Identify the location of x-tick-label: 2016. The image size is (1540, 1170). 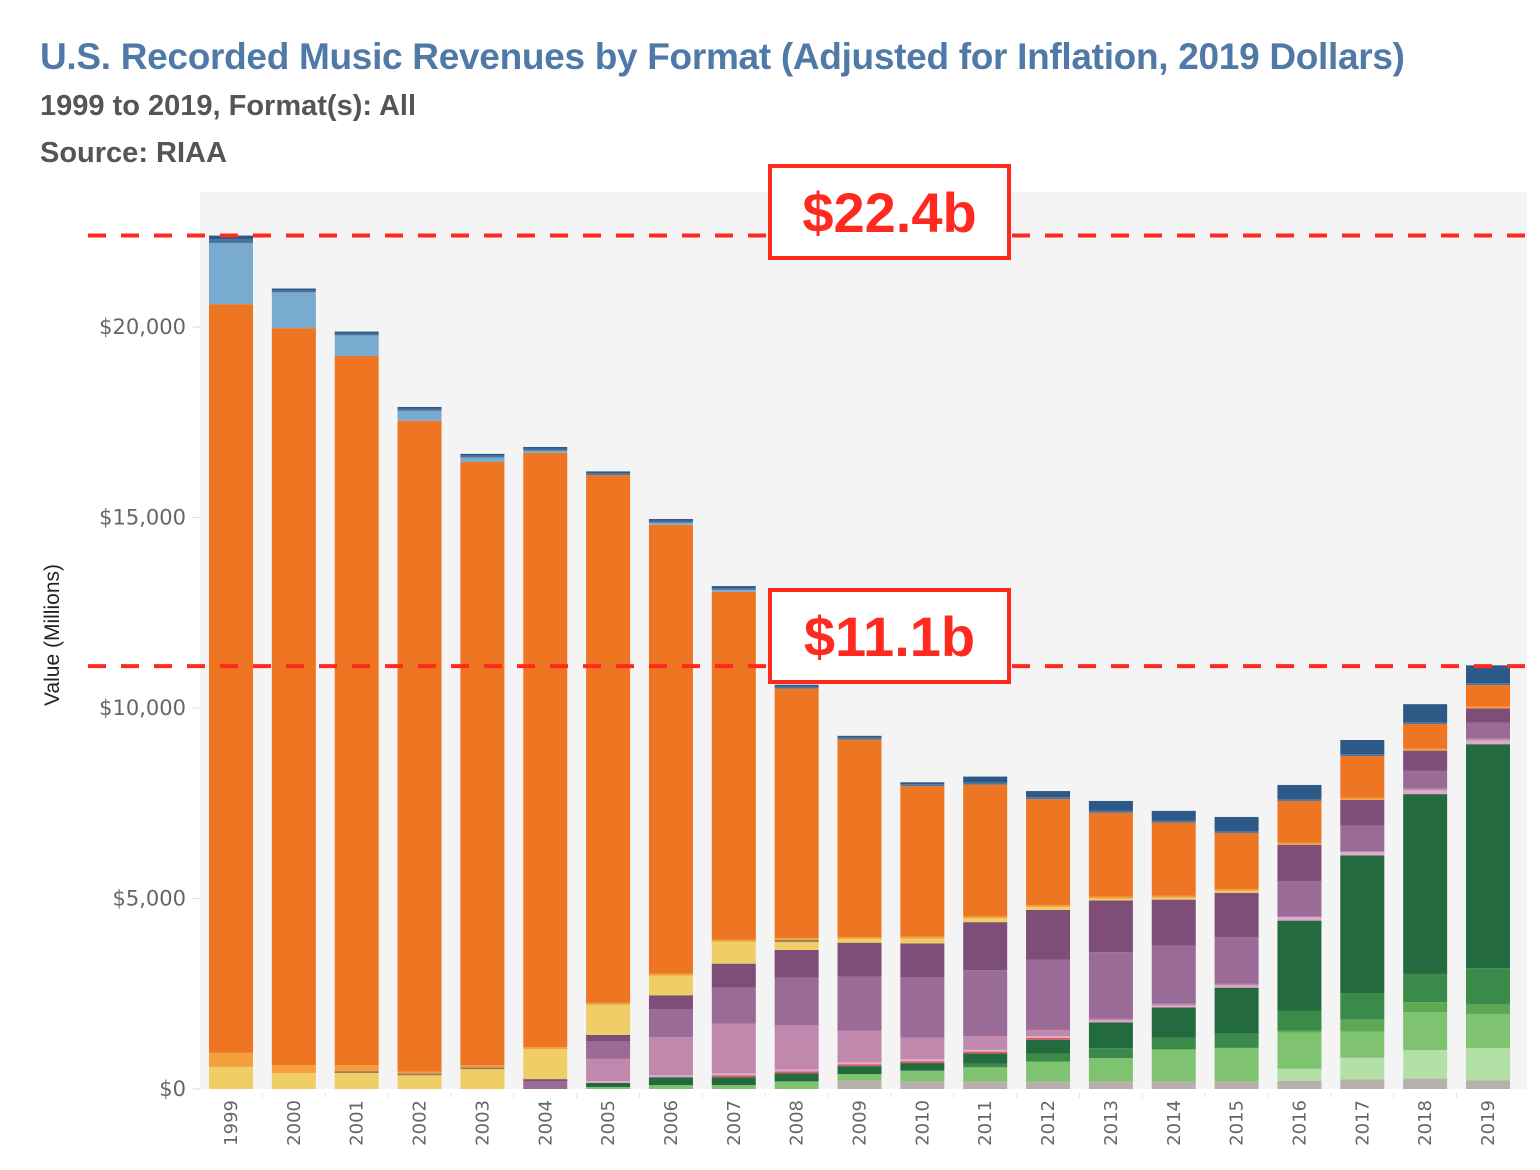
(1299, 1123).